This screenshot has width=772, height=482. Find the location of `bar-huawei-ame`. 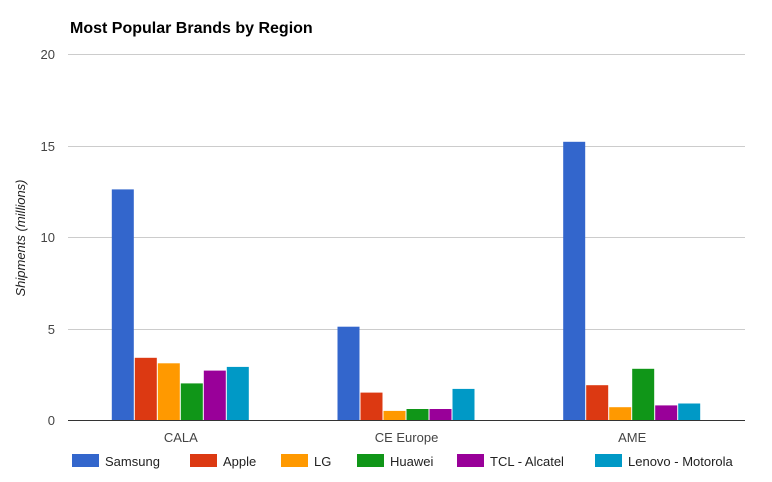

bar-huawei-ame is located at coordinates (643, 394).